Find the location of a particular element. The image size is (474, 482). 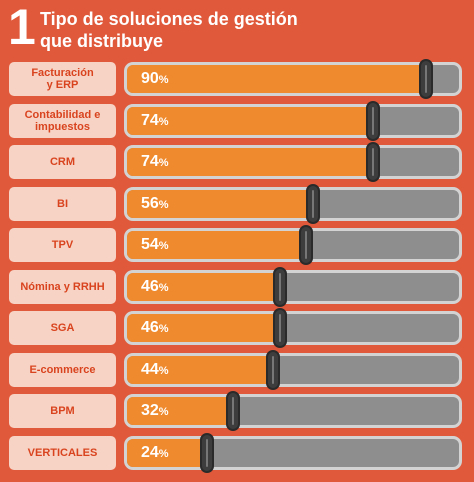

category-label-text: Contabilidad e impuestos is located at coordinates (62, 121).